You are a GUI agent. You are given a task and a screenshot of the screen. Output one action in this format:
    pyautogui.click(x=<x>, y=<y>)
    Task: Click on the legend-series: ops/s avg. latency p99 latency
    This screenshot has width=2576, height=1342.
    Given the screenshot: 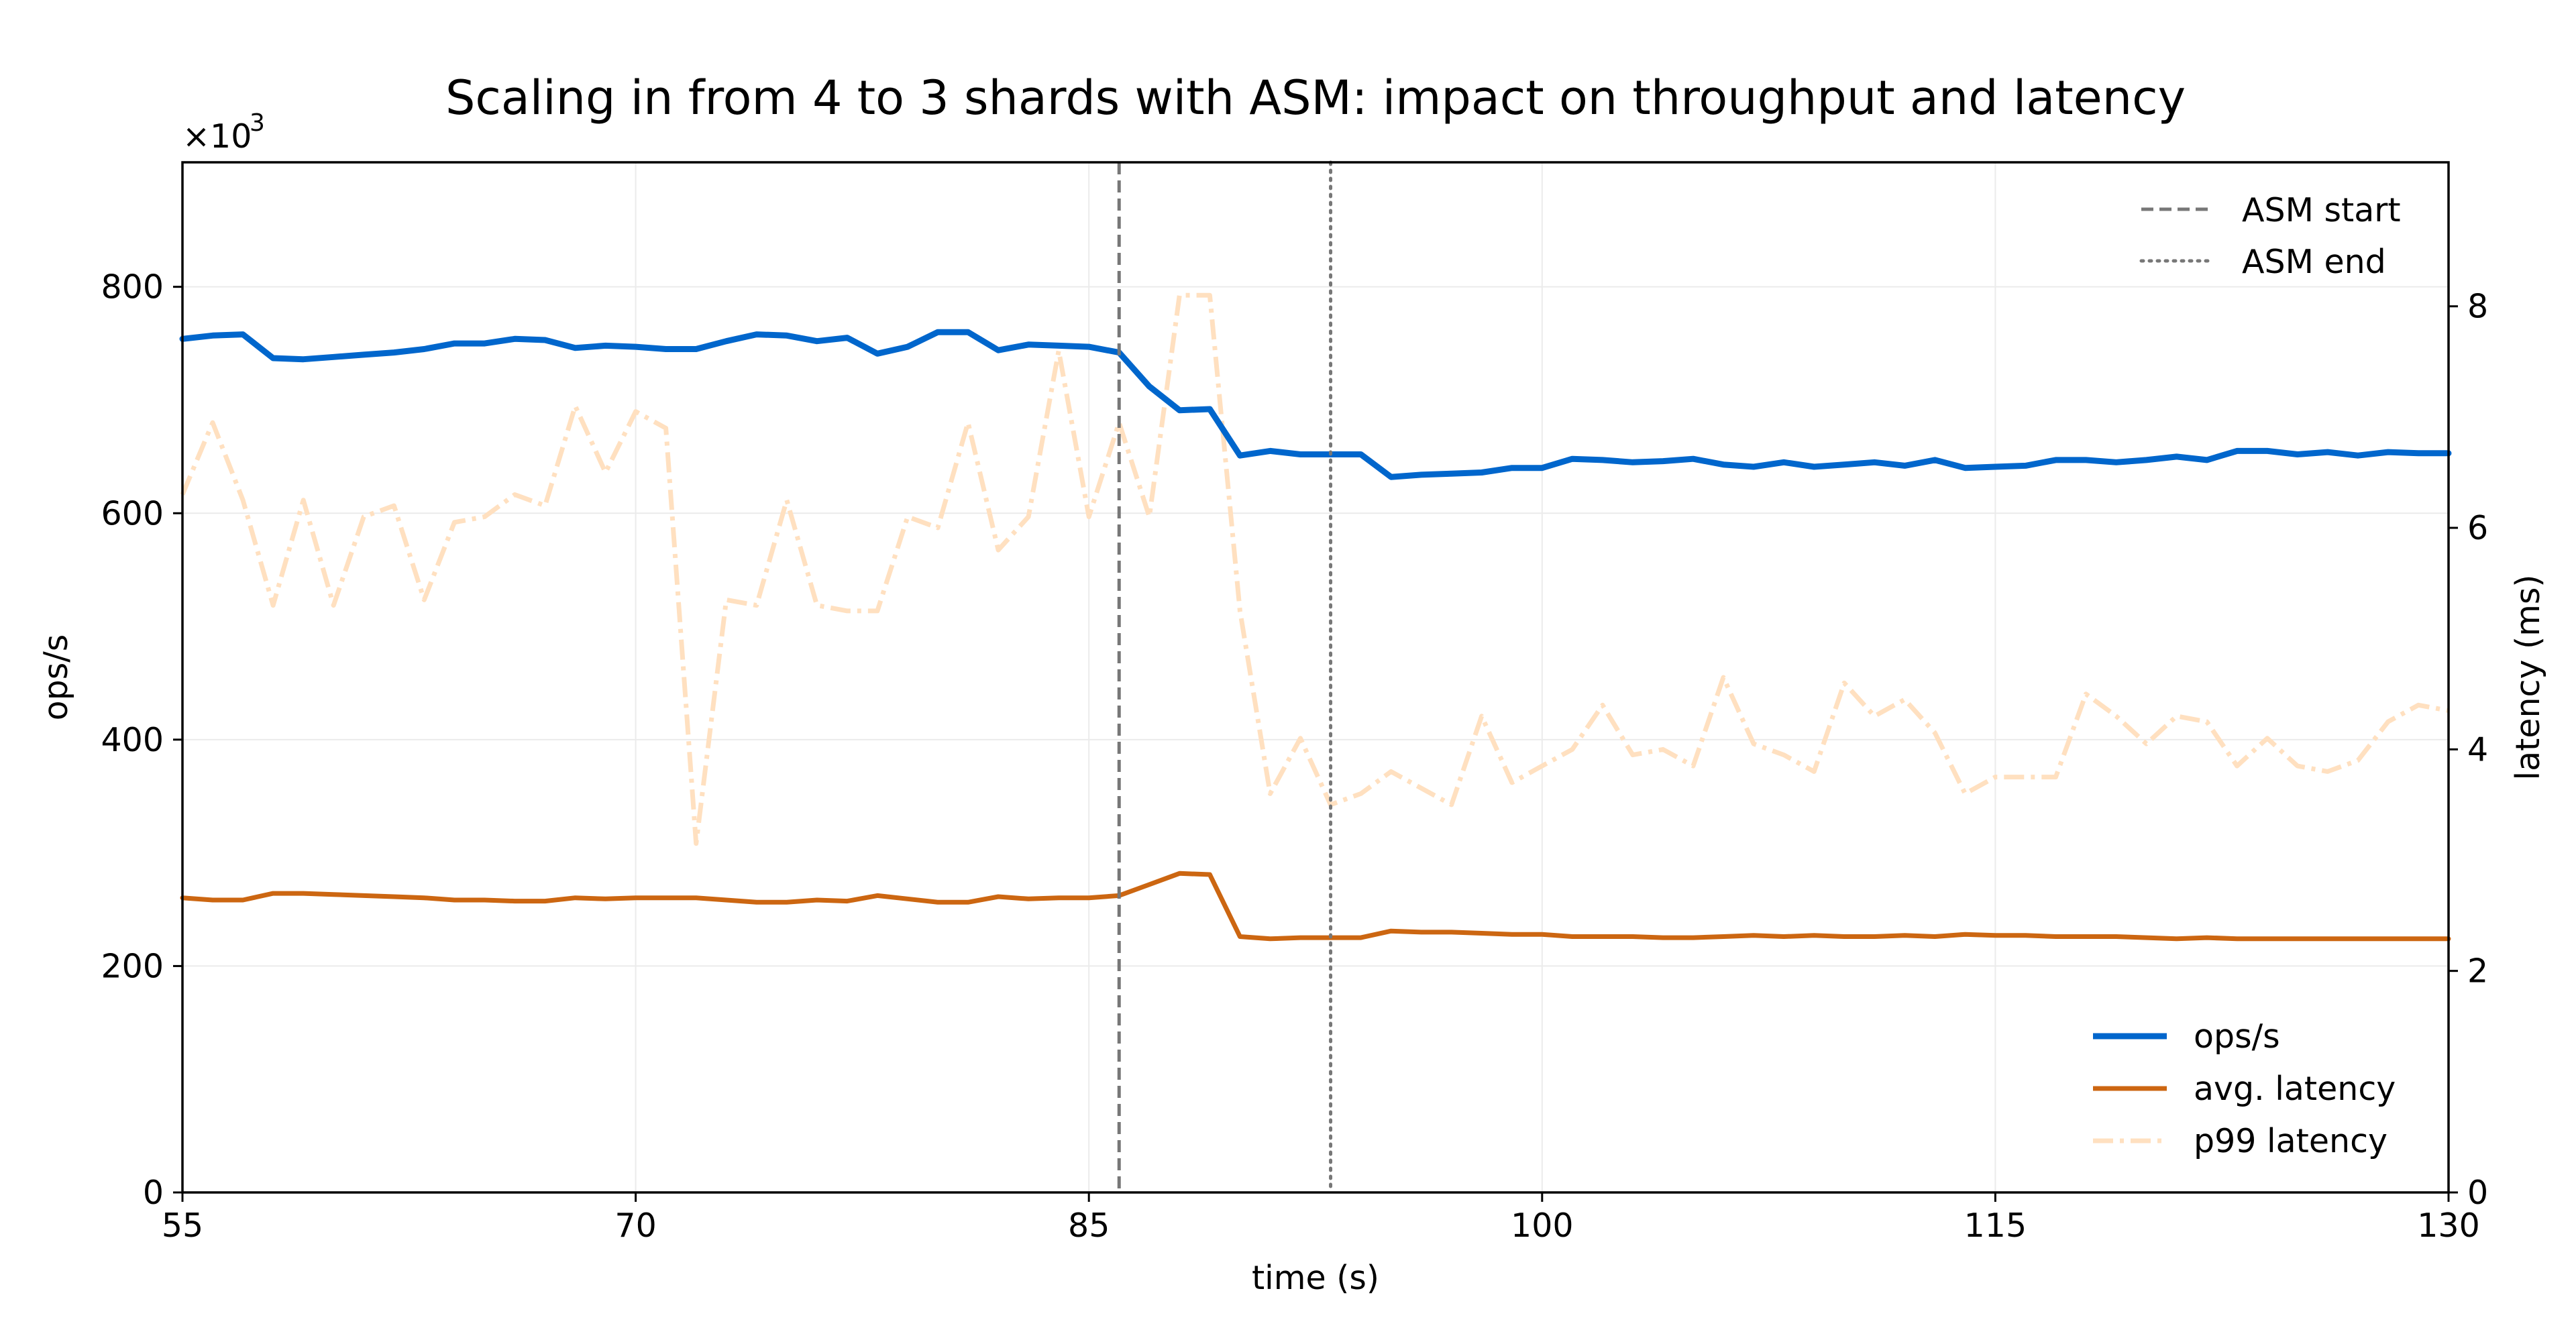 What is the action you would take?
    pyautogui.click(x=2244, y=1088)
    